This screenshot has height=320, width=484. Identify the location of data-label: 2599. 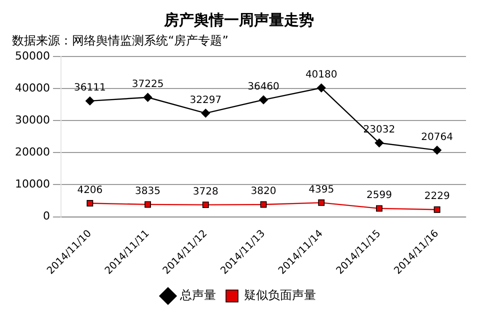
(379, 196).